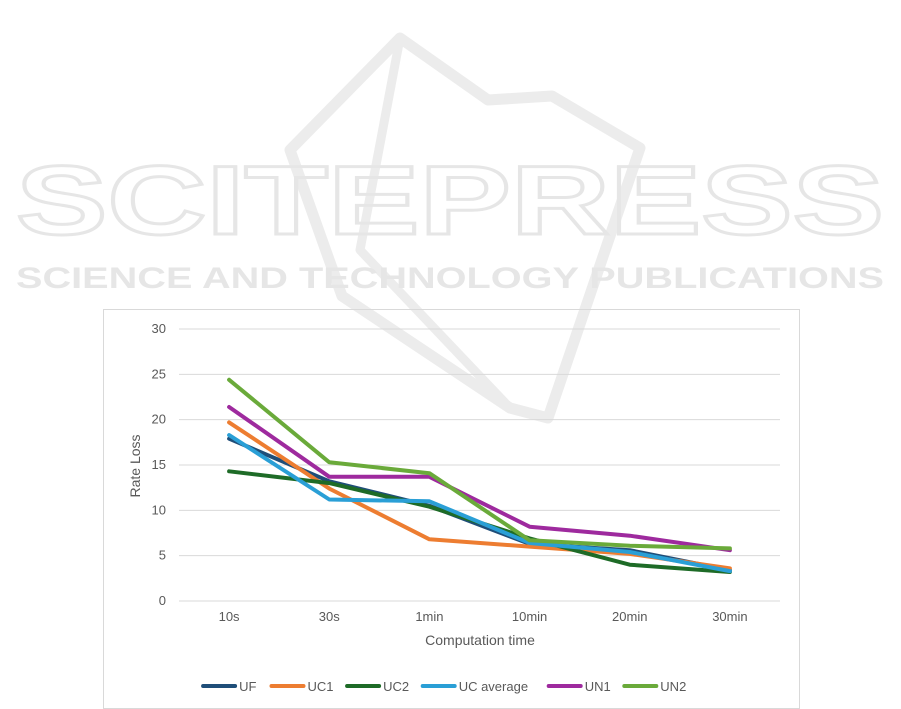 This screenshot has height=709, width=901. I want to click on series-line-un2, so click(479, 464).